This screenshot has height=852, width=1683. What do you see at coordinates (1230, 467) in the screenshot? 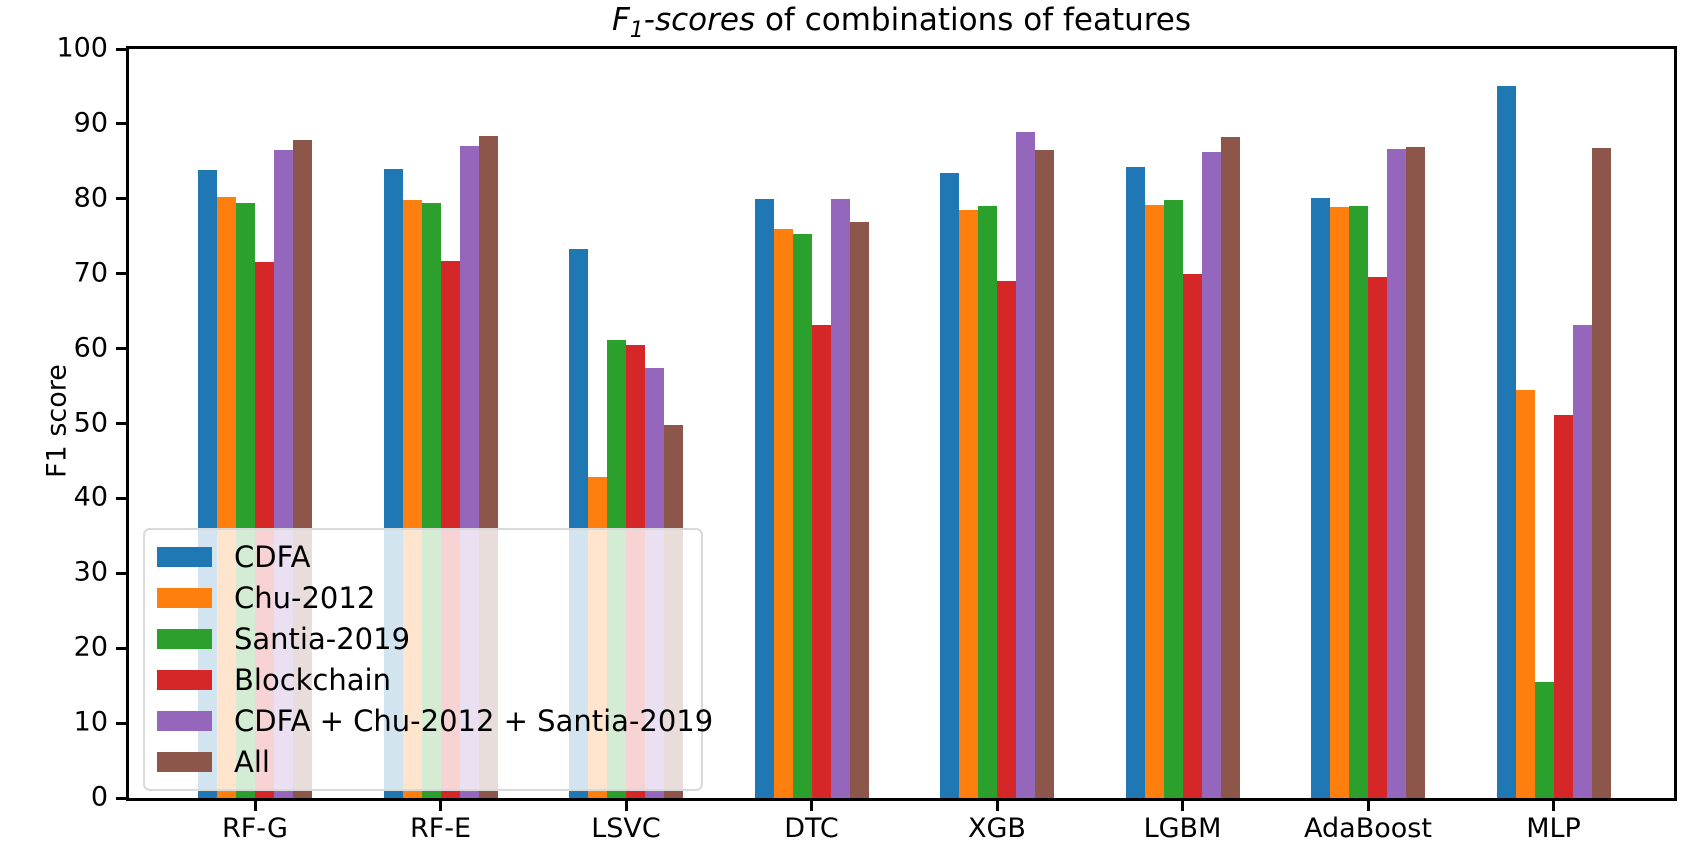
I see `bar-LGBM-All` at bounding box center [1230, 467].